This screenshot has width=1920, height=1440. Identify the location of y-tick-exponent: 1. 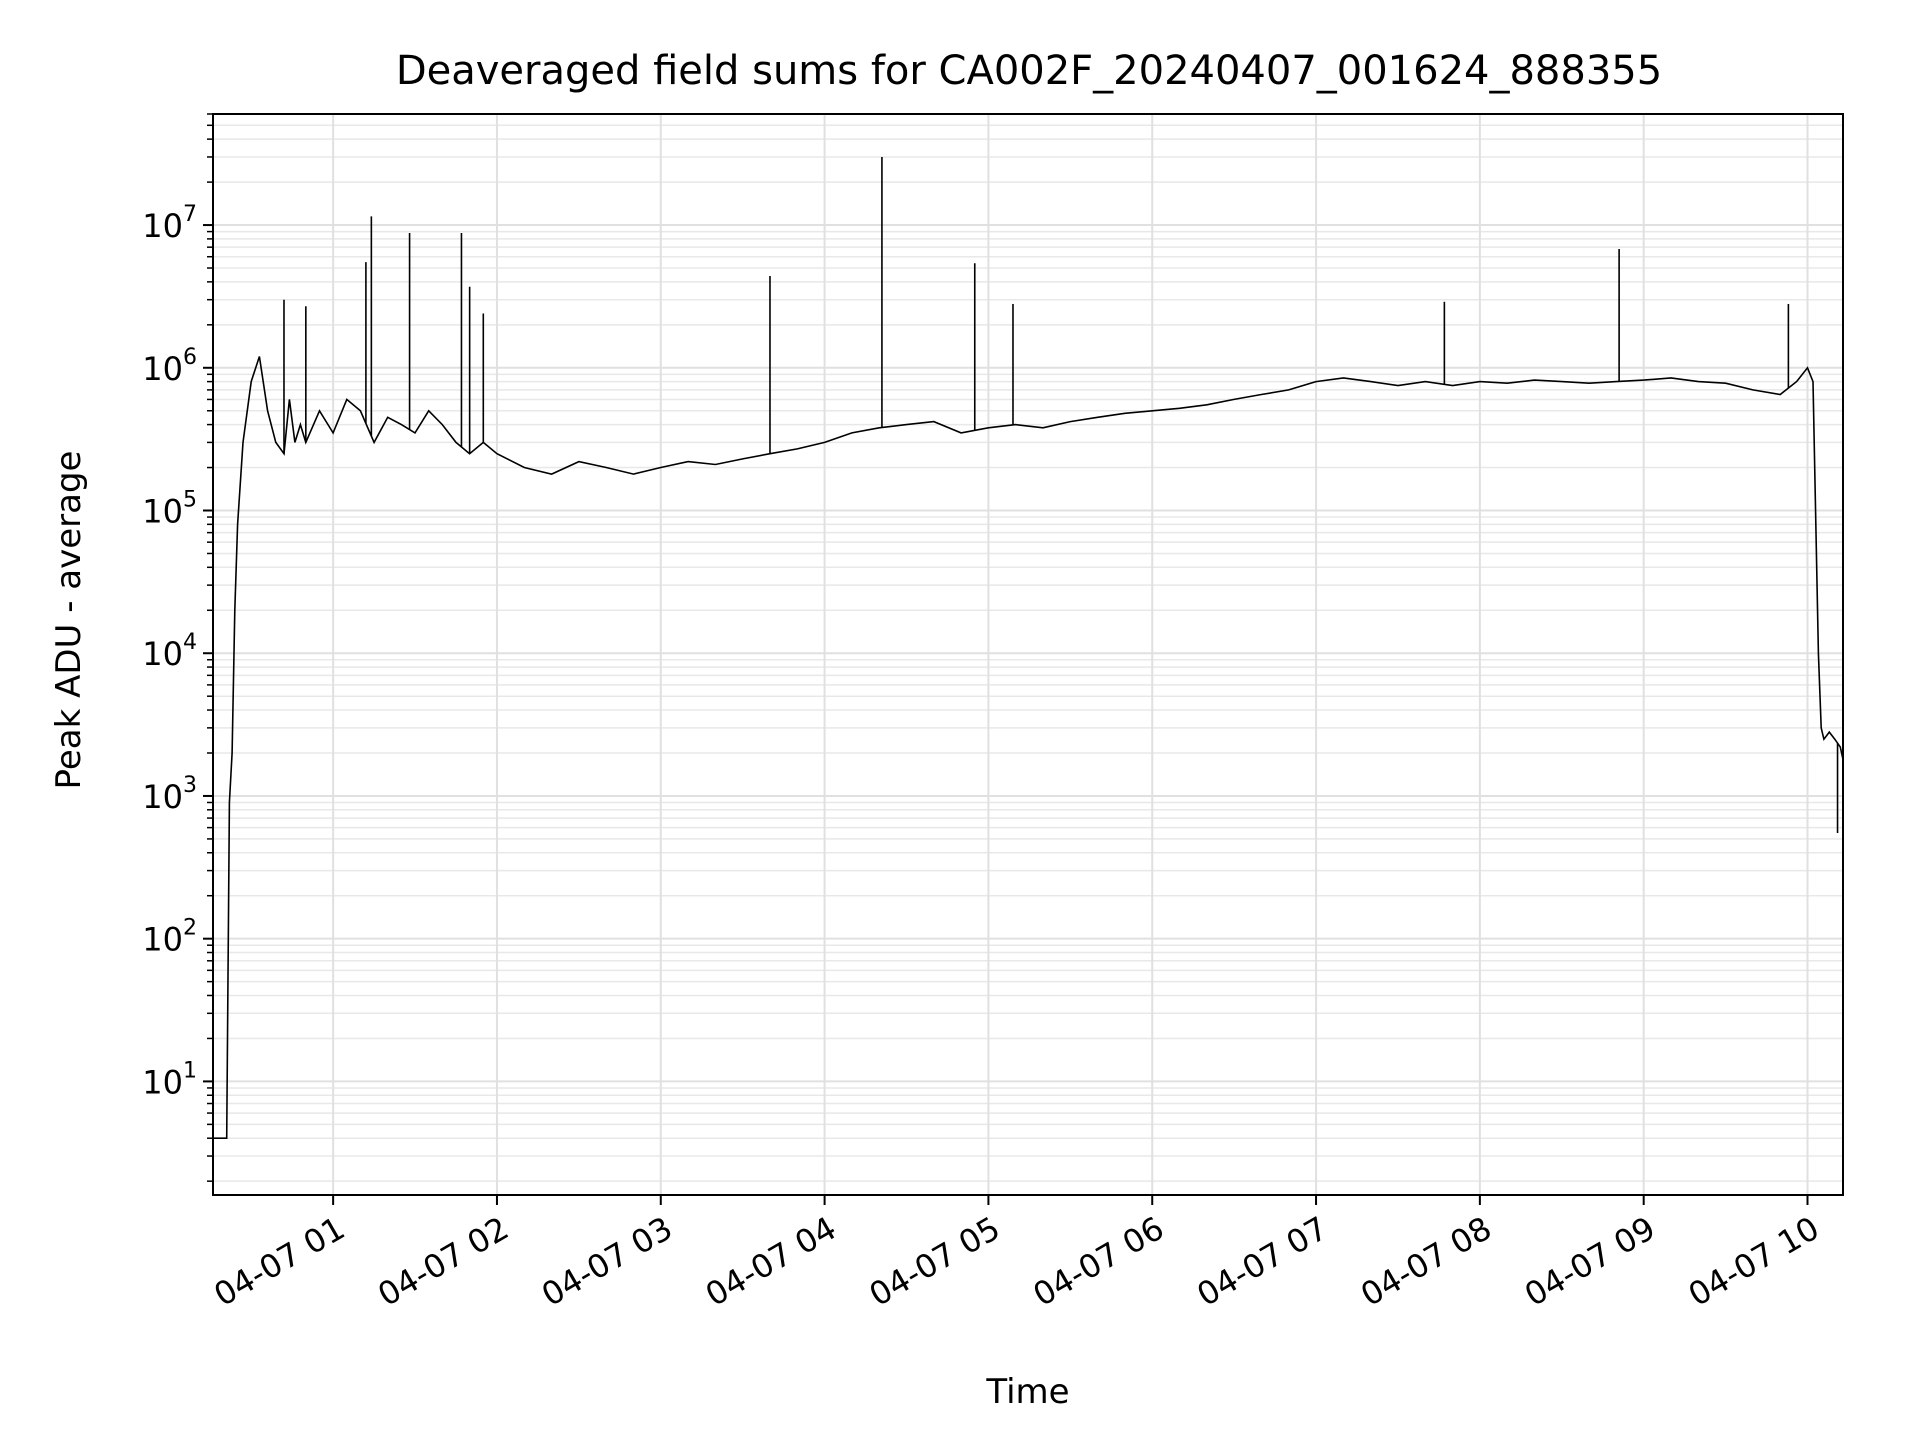
(190, 1070).